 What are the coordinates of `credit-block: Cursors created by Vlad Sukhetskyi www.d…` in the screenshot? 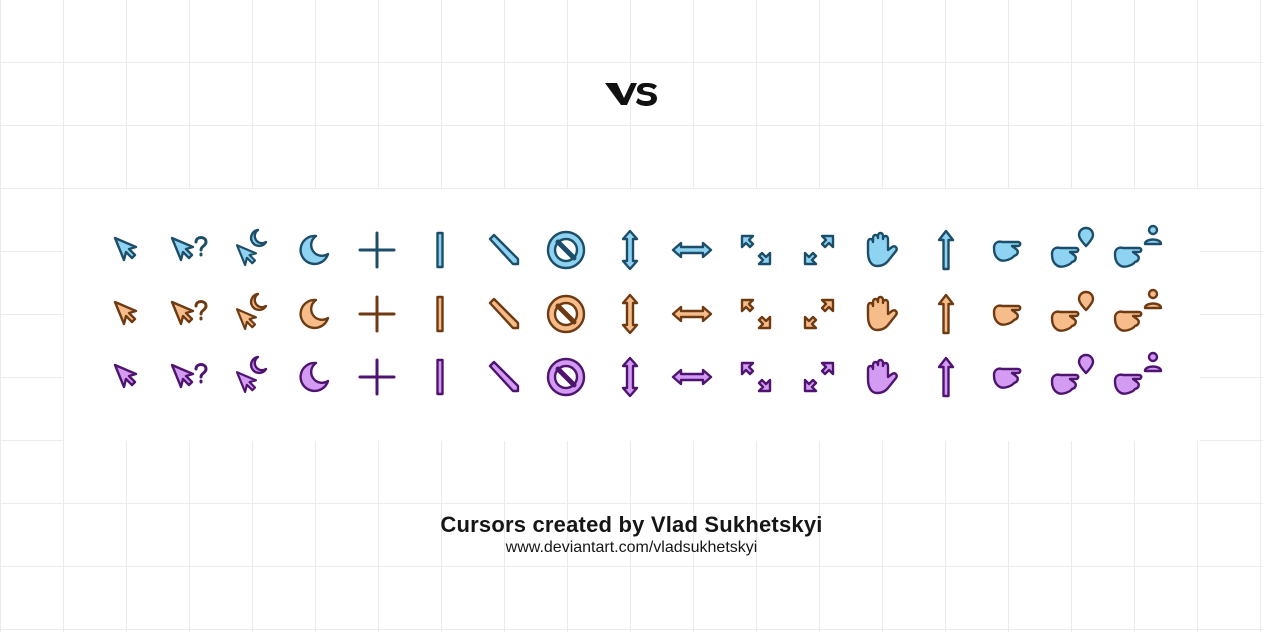 It's located at (631, 535).